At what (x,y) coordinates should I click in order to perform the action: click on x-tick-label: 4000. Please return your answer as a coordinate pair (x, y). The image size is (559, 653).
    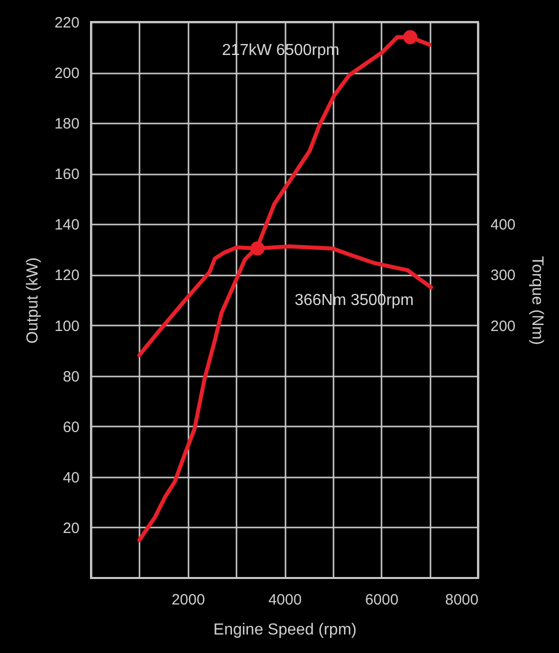
    Looking at the image, I should click on (285, 600).